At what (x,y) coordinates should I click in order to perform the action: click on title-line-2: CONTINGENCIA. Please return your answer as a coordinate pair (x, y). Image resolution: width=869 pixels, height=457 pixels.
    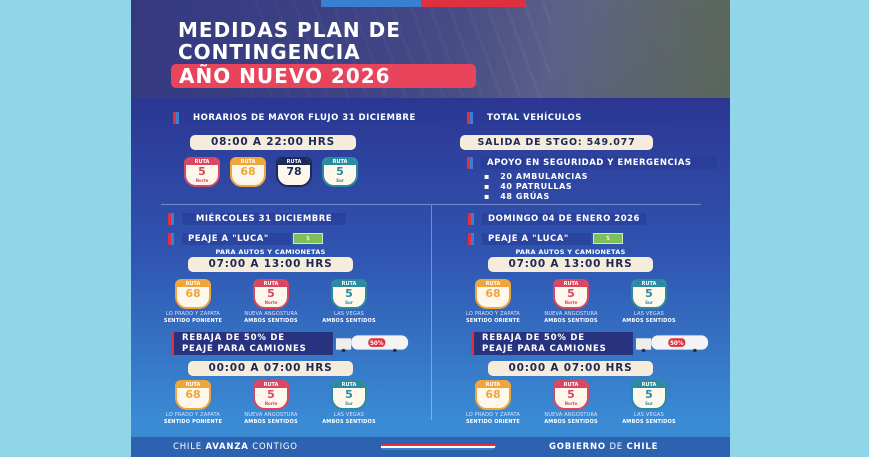
    Looking at the image, I should click on (269, 52).